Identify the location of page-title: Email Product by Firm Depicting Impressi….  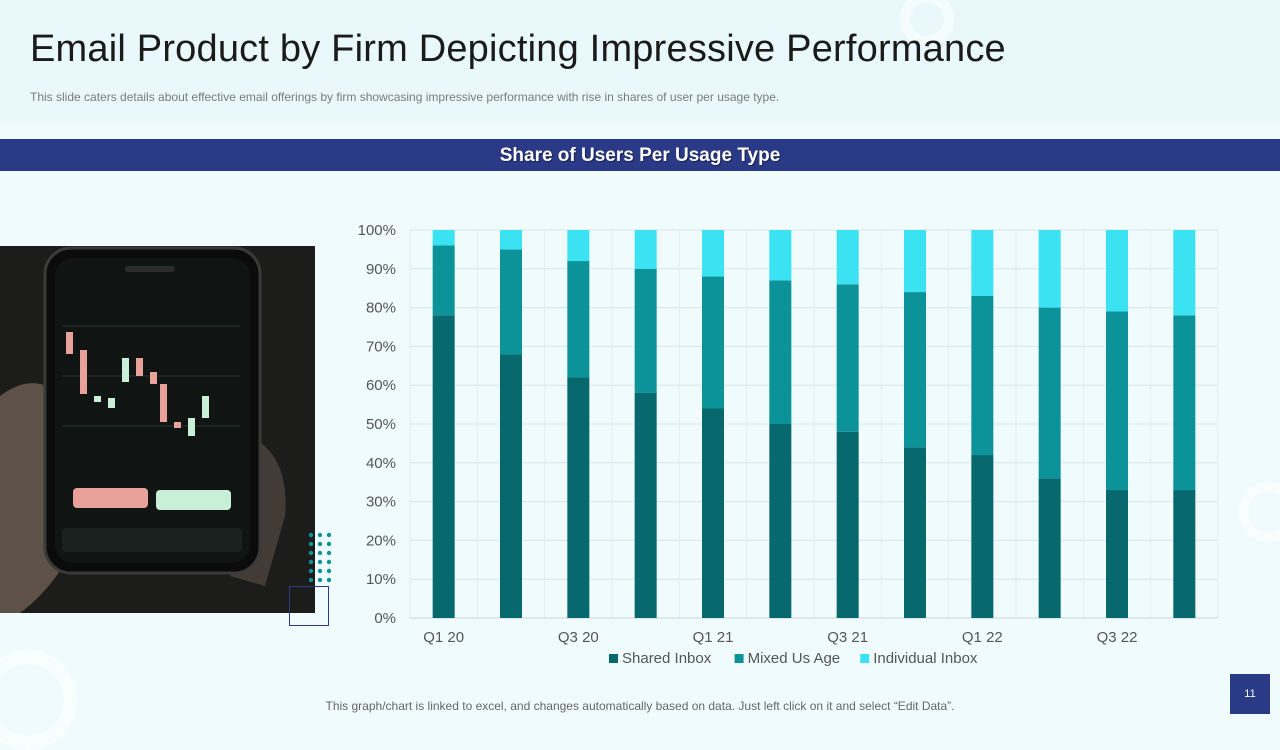
(518, 49).